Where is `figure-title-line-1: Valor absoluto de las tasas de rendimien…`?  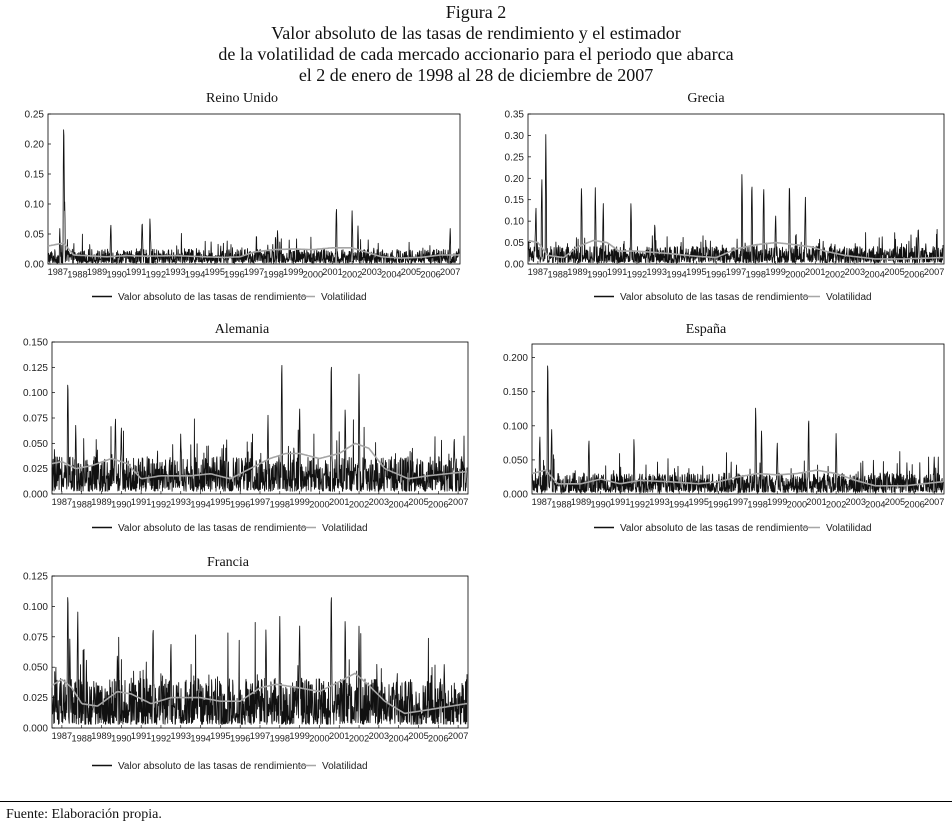 figure-title-line-1: Valor absoluto de las tasas de rendimien… is located at coordinates (476, 33).